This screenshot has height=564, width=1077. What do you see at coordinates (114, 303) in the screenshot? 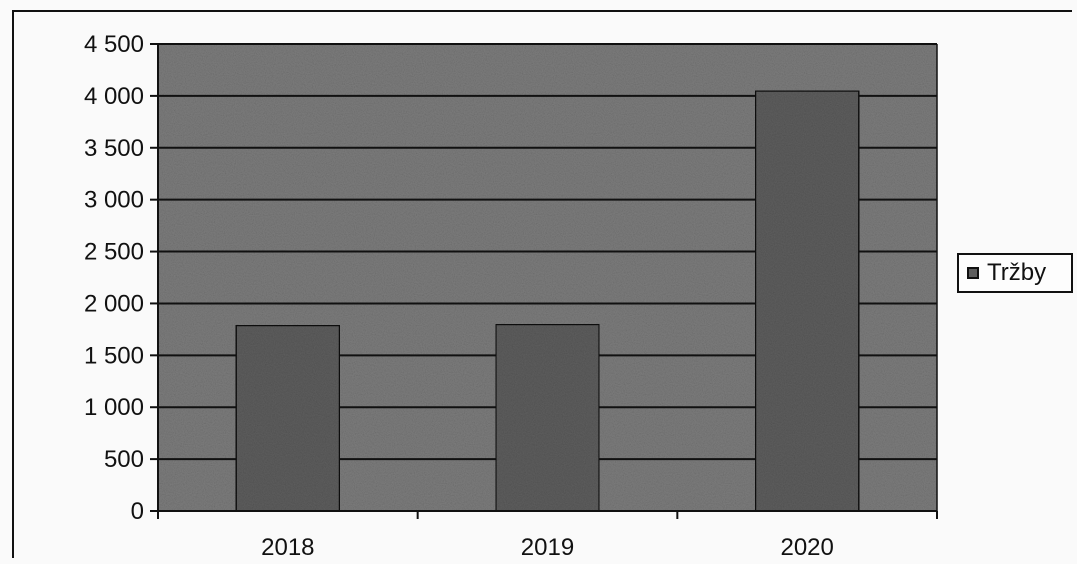
I see `y-tick-label: 2 000` at bounding box center [114, 303].